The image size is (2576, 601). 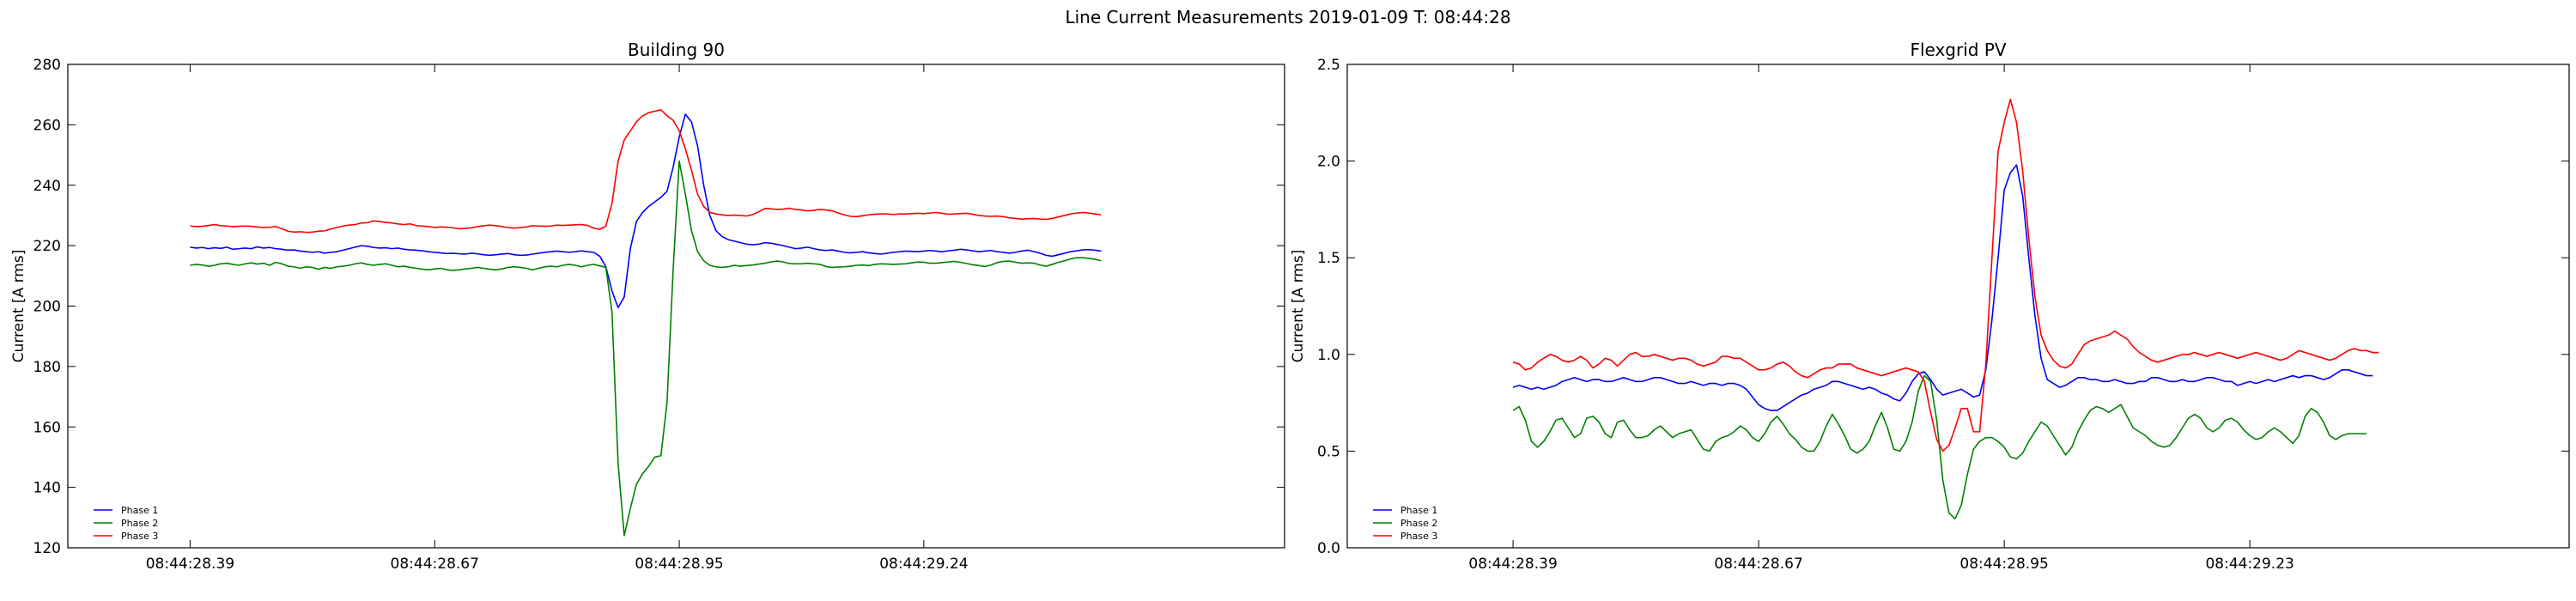 I want to click on y-tick-label: 280, so click(x=47, y=65).